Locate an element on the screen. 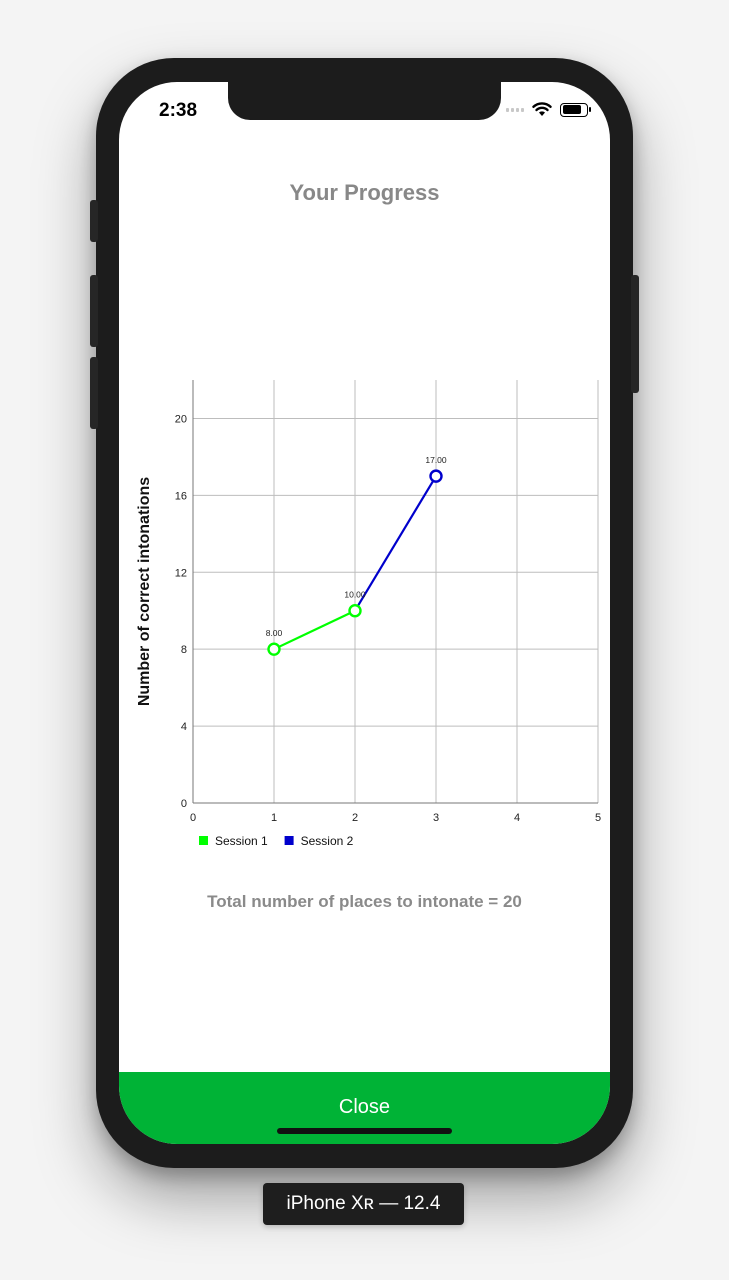  y-tick-label: 8 is located at coordinates (184, 650).